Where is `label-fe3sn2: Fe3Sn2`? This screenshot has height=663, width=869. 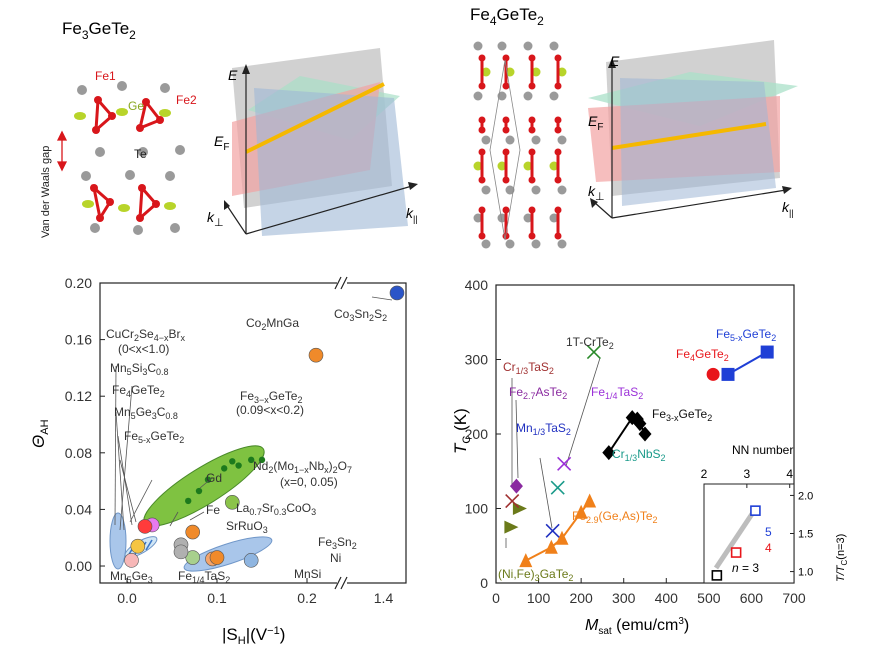 label-fe3sn2: Fe3Sn2 is located at coordinates (337, 543).